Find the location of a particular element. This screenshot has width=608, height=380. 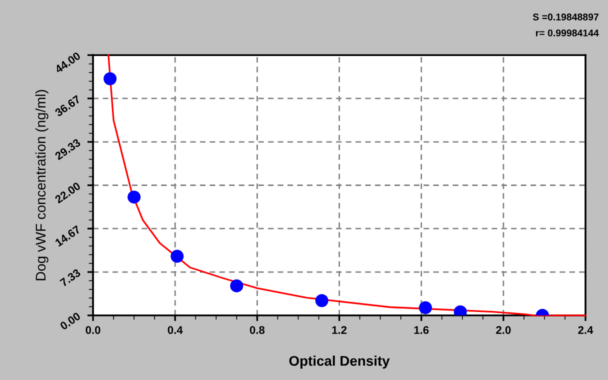

text: S =0.19848897 is located at coordinates (565, 17).